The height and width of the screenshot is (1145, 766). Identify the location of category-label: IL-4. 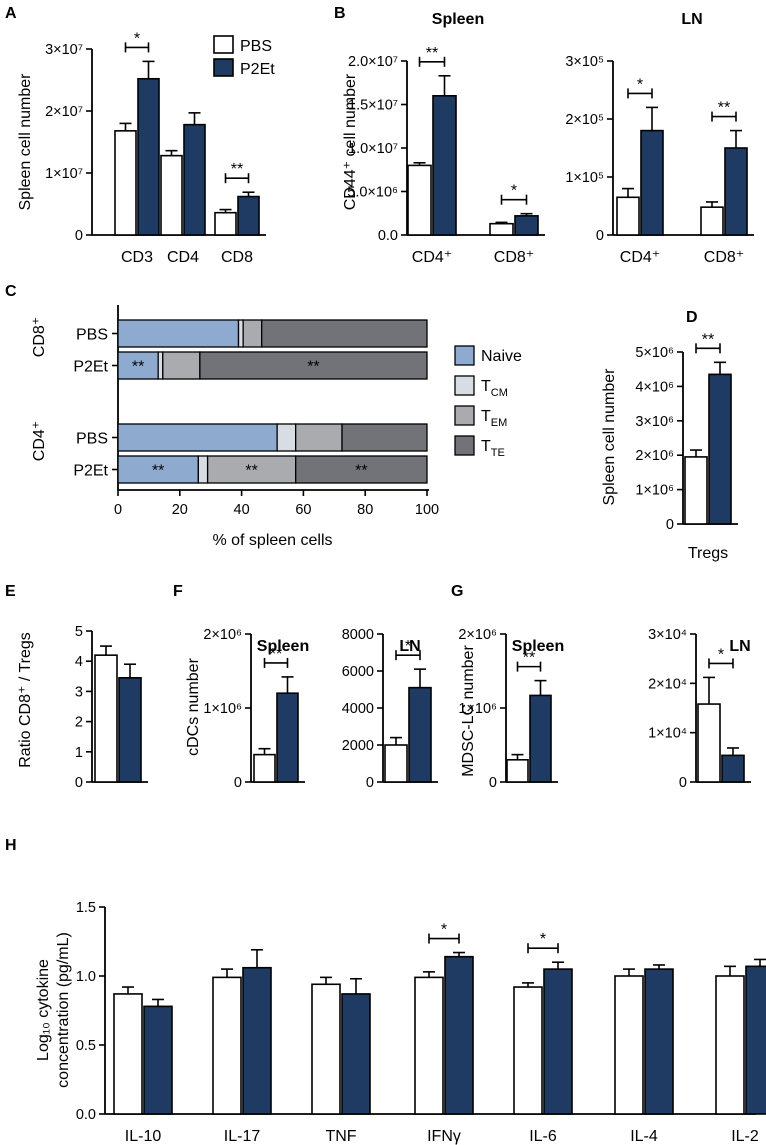
(644, 1136).